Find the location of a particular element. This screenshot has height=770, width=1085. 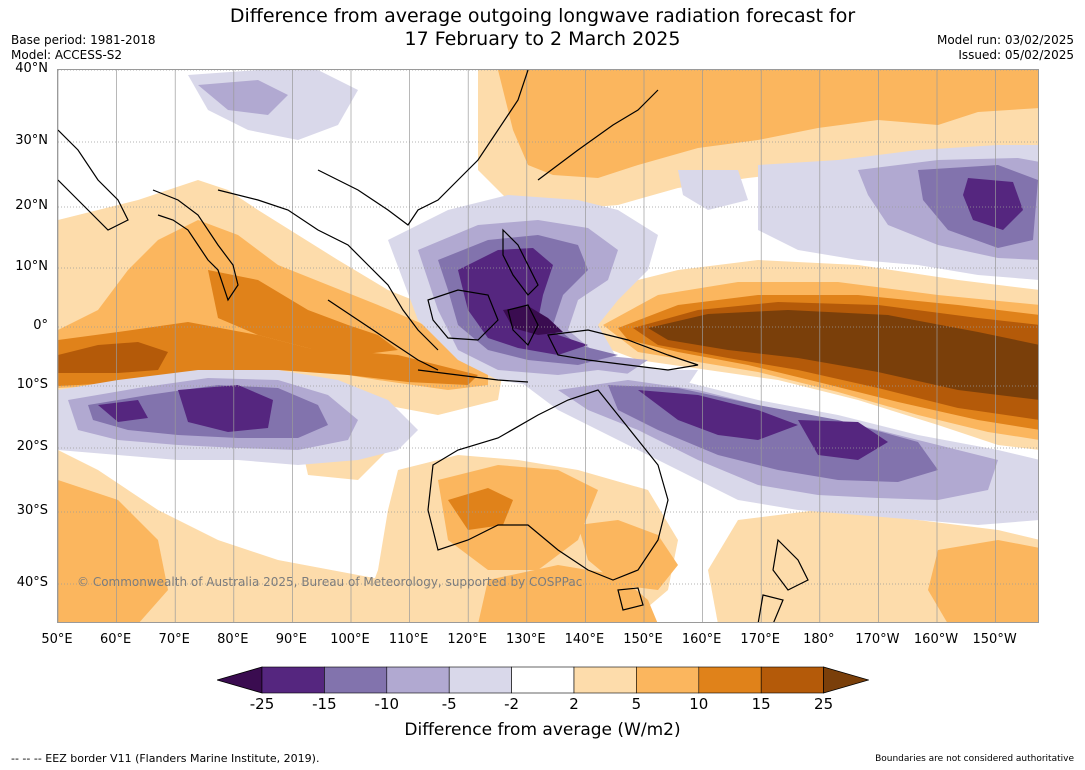

longitude-label: 170°W is located at coordinates (877, 639).